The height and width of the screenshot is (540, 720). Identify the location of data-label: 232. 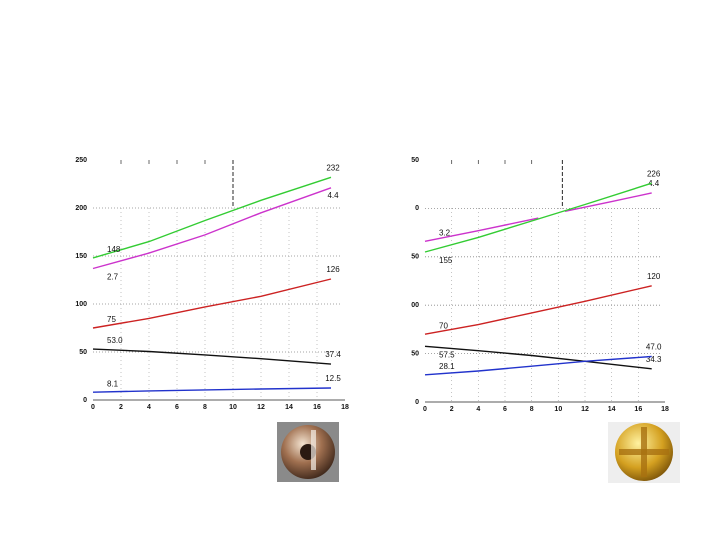
(333, 167).